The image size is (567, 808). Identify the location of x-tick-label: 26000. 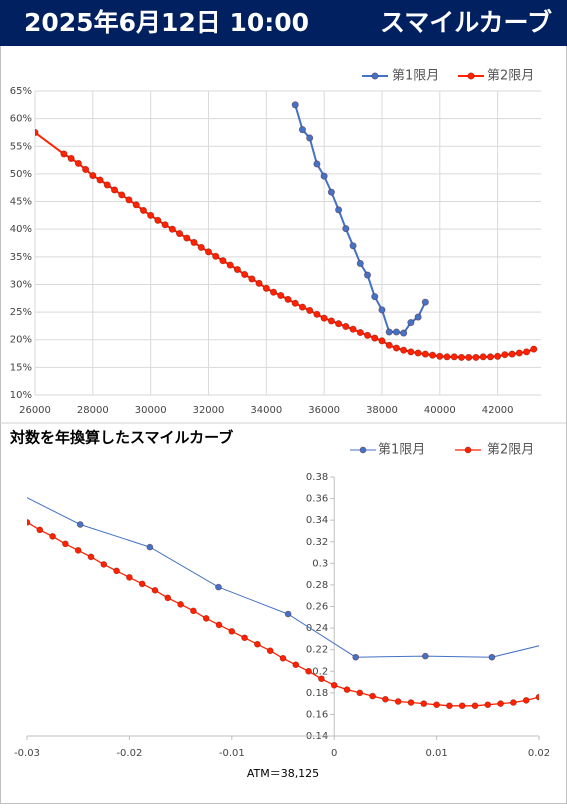
(35, 410).